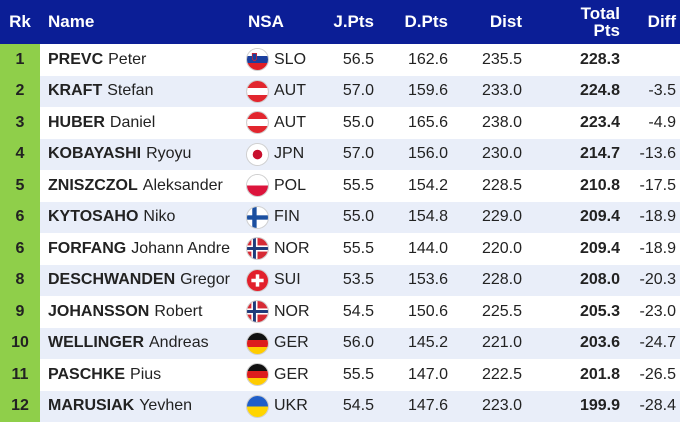  What do you see at coordinates (420, 186) in the screenshot?
I see `distance-points: 154.2` at bounding box center [420, 186].